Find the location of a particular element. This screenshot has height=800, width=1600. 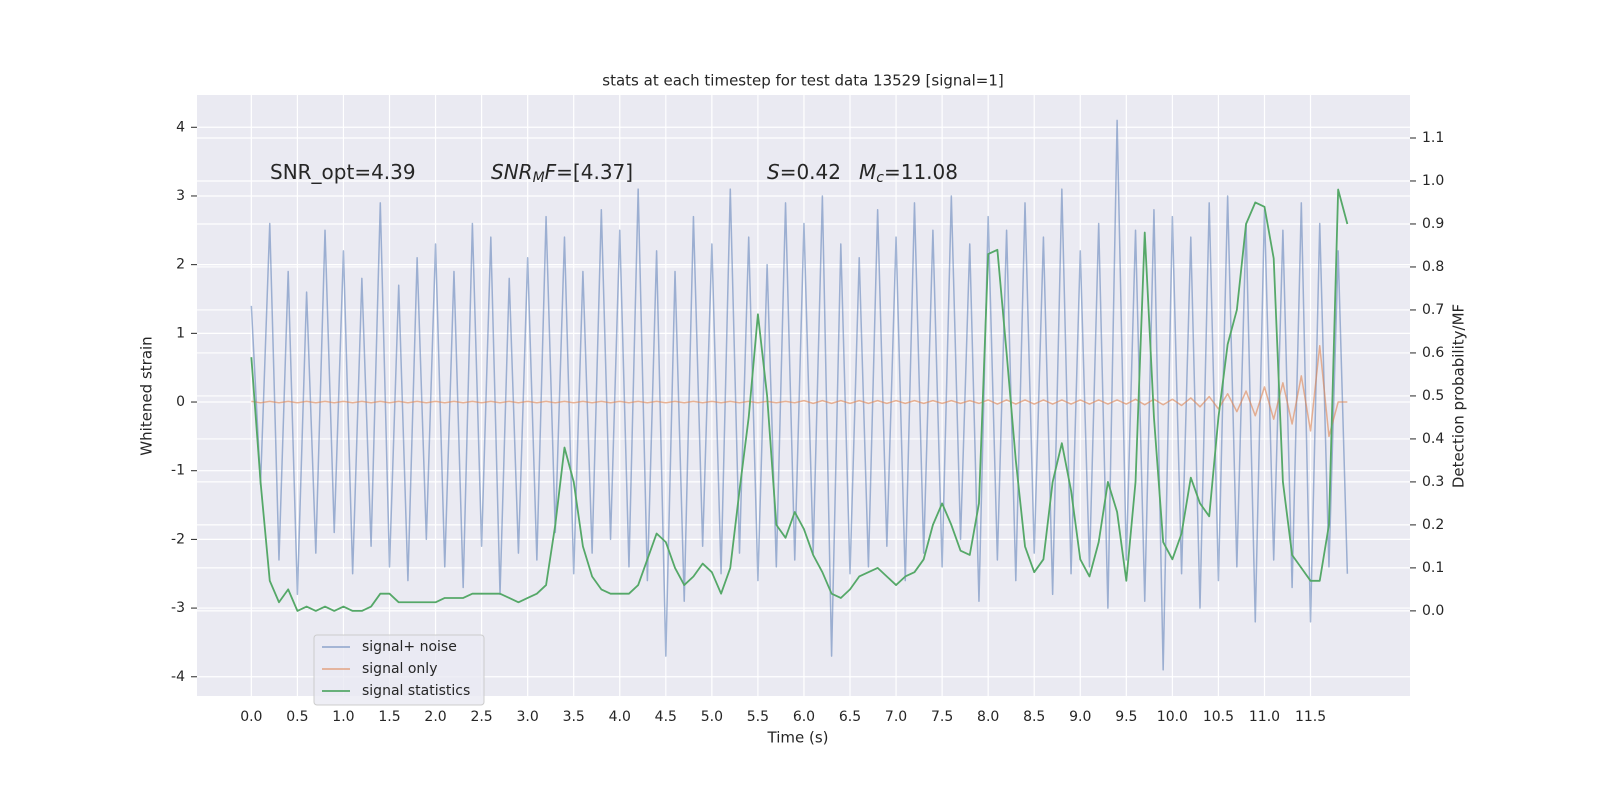

x-tick-label: 7.5 is located at coordinates (942, 717).